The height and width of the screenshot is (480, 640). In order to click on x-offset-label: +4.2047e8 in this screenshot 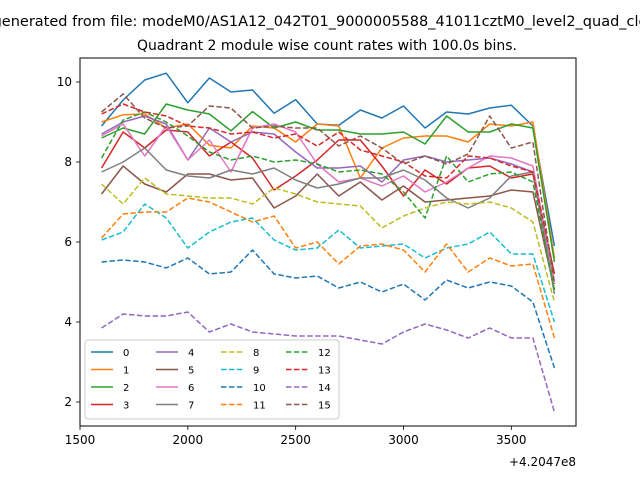, I will do `click(542, 462)`.